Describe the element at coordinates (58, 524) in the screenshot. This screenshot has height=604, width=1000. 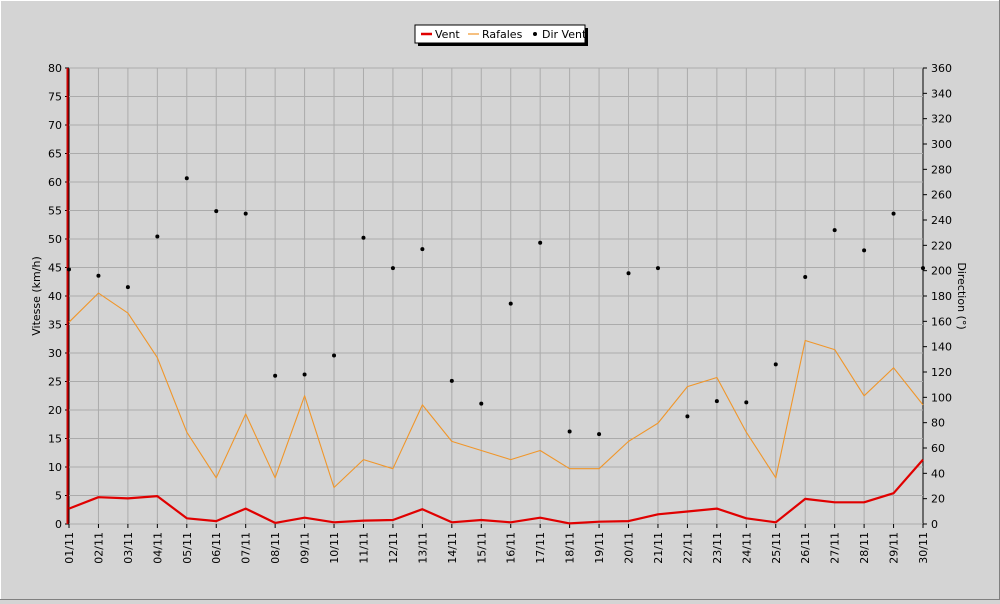
I see `y-tick-label: 0` at that location.